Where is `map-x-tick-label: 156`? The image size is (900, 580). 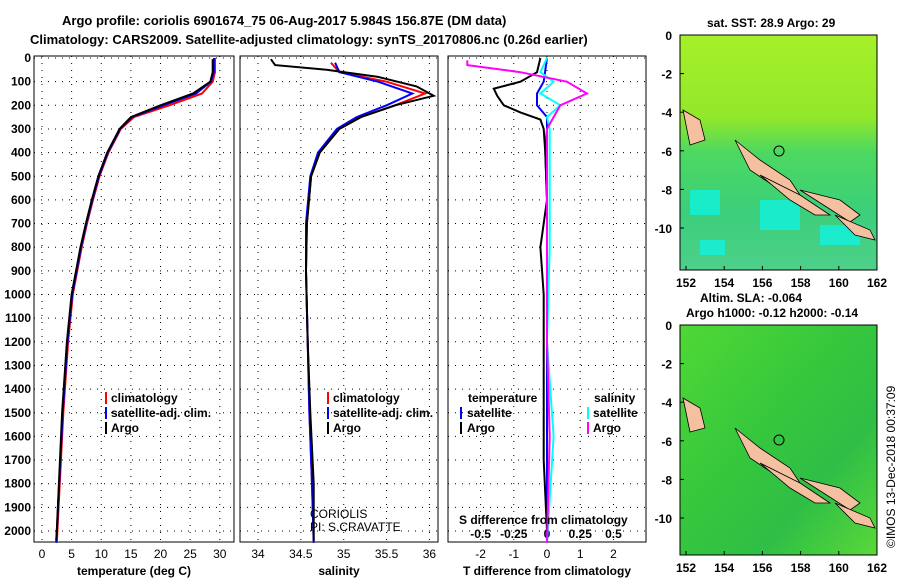
map-x-tick-label: 156 is located at coordinates (762, 283).